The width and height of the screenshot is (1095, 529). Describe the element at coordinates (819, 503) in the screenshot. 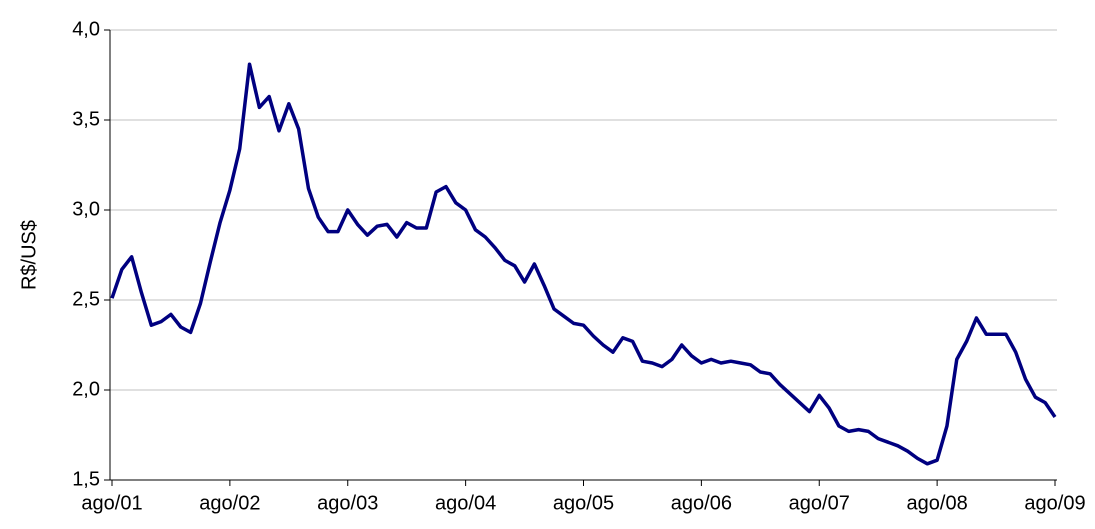

I see `x-tick-label: ago/07` at that location.